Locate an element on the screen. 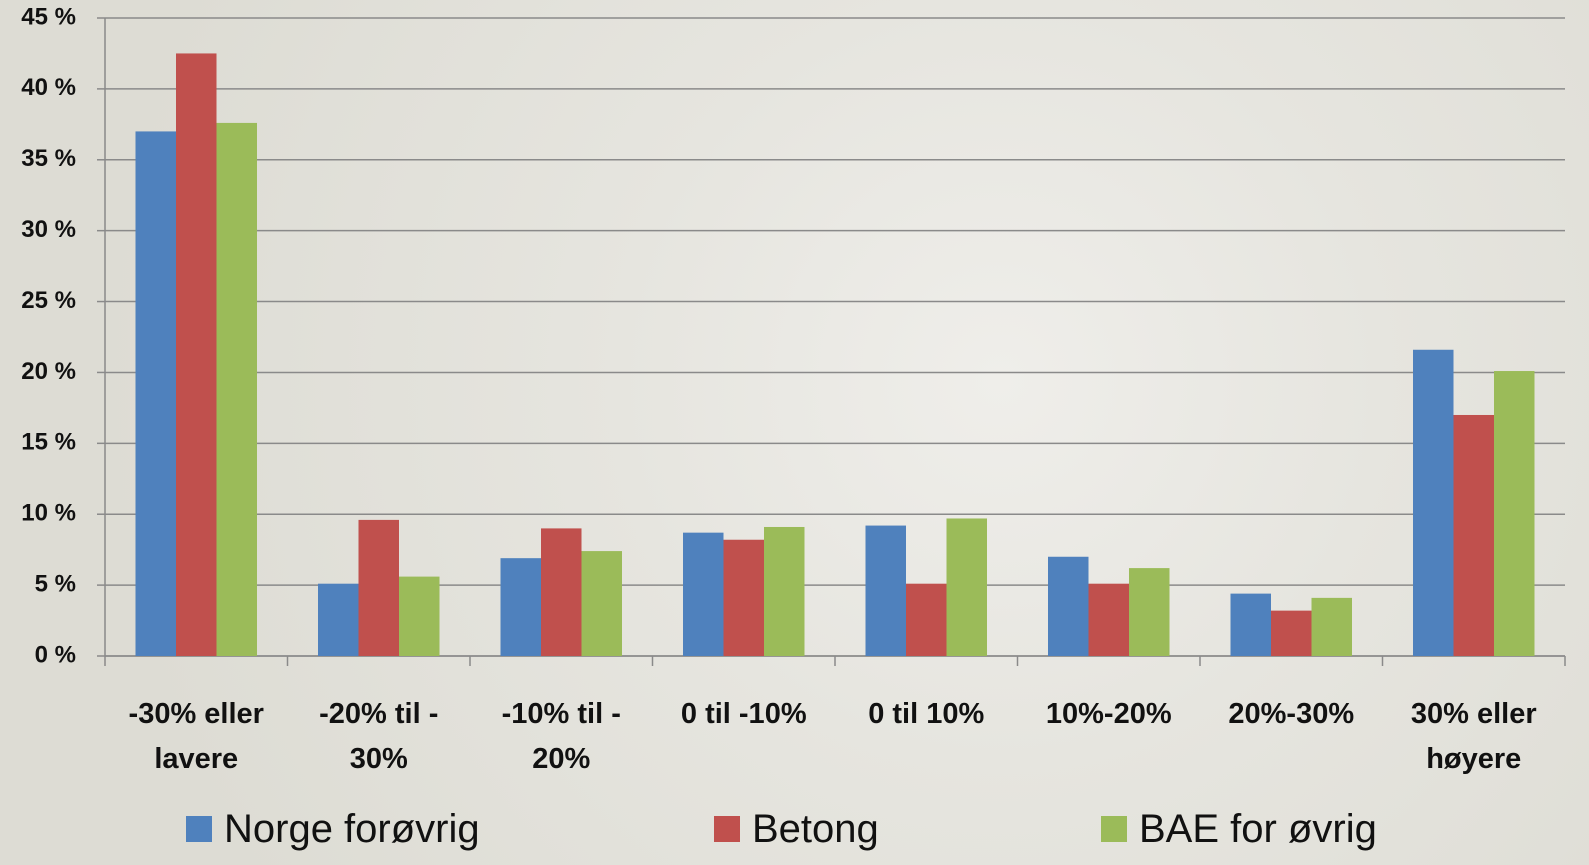 This screenshot has height=865, width=1589. x-tick-label: -10% til - 20% is located at coordinates (561, 736).